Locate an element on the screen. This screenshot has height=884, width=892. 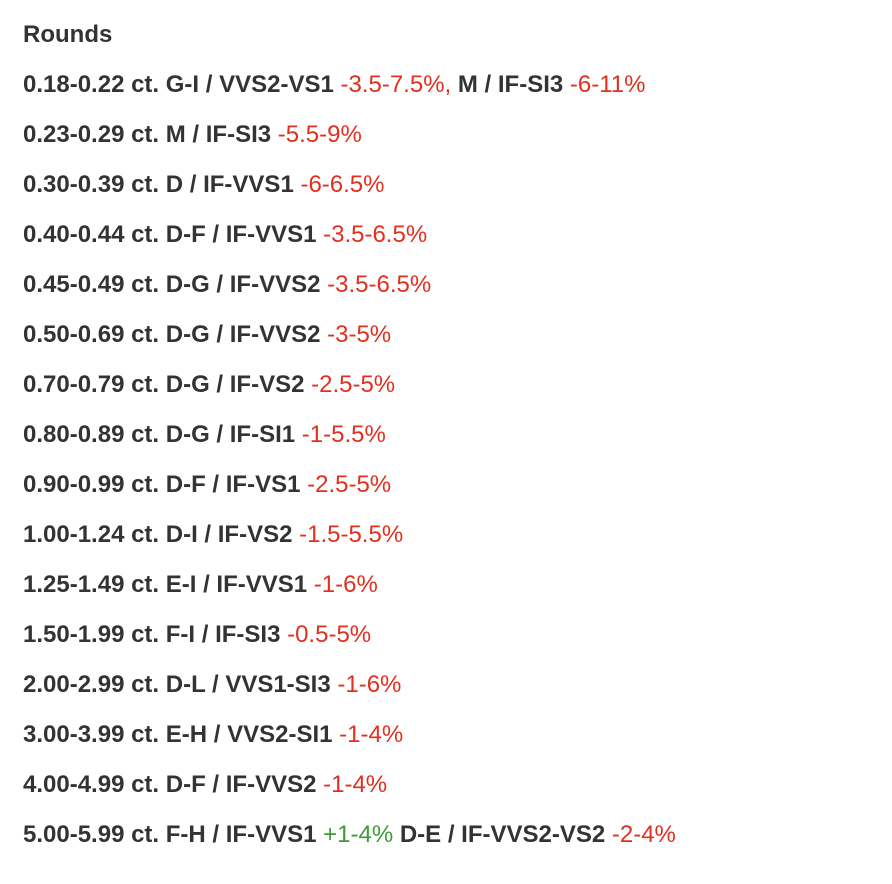
list-item: 4.00-4.99 ct. D-F / IF-VVS2 -1-4% is located at coordinates (457, 795).